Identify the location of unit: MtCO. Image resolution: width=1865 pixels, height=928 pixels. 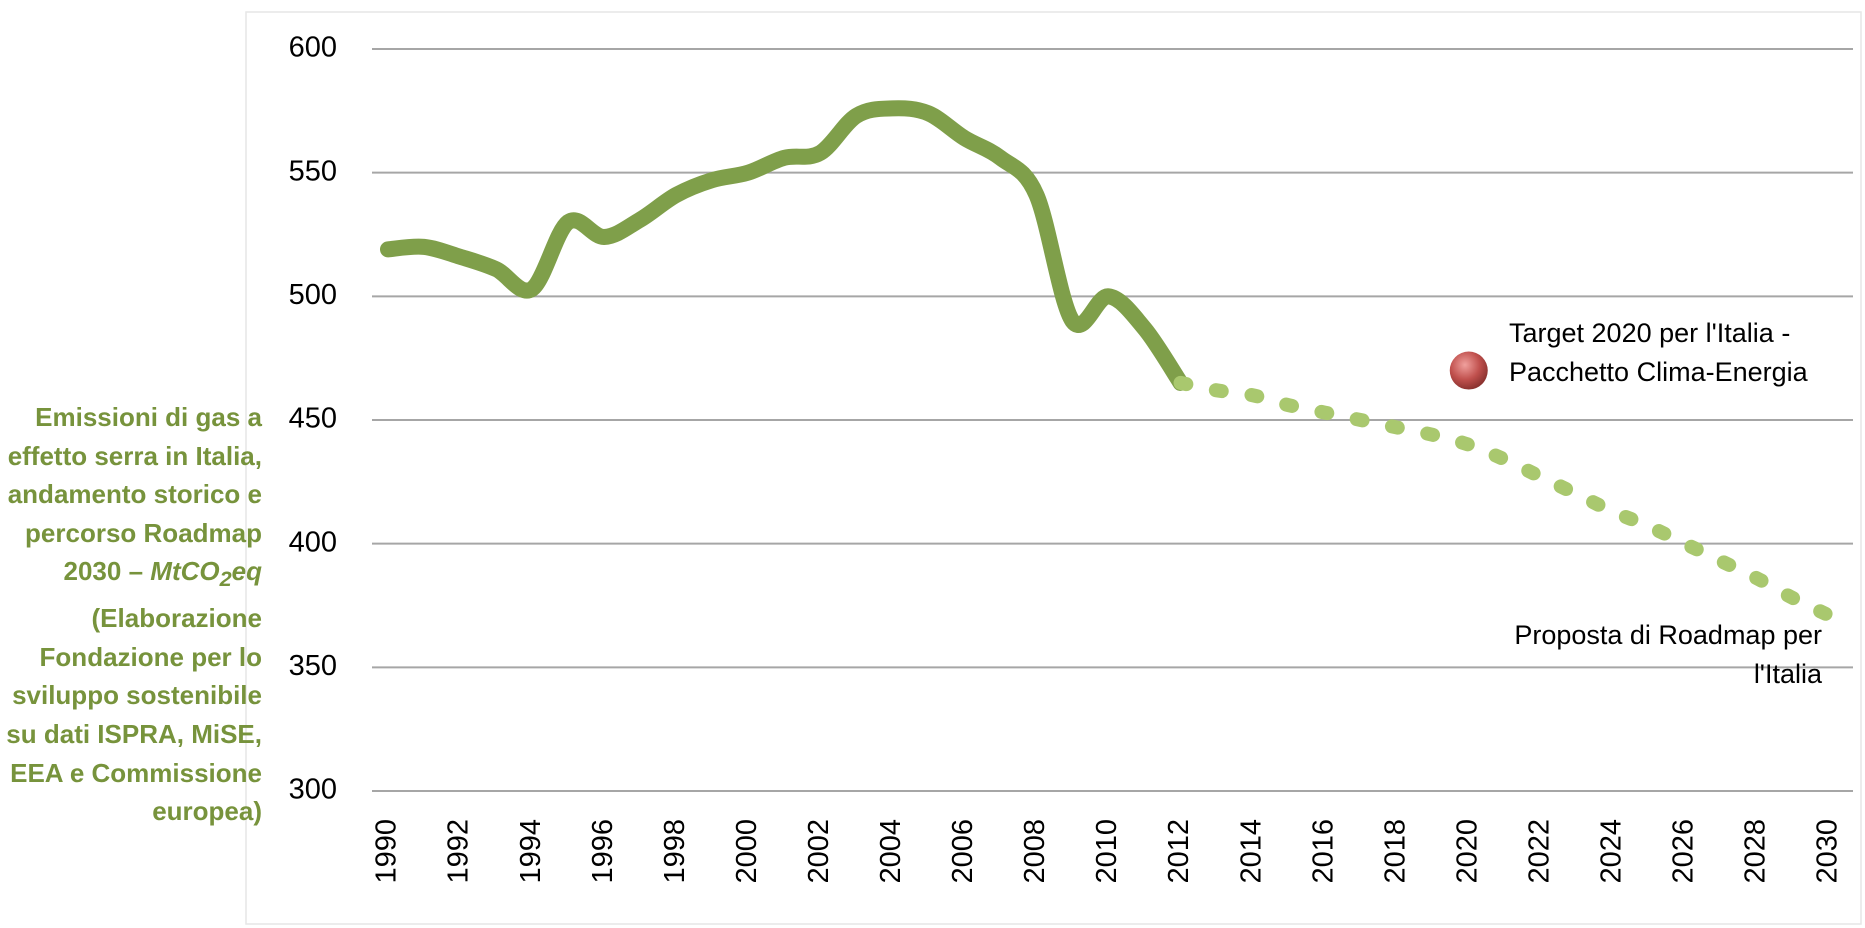
(185, 571).